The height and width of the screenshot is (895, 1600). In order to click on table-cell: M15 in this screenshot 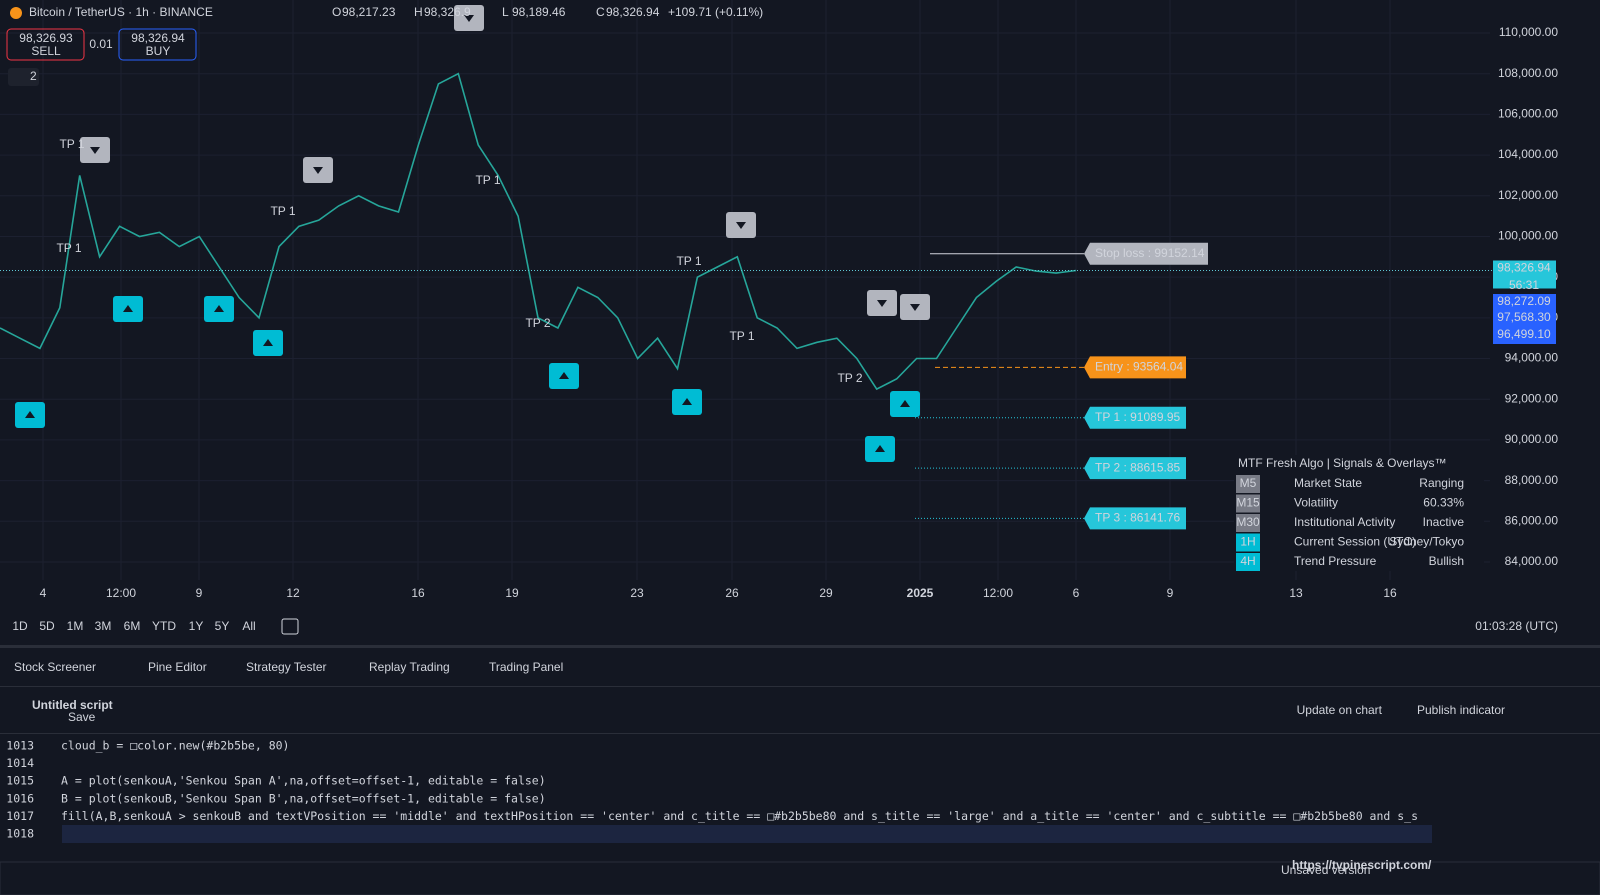, I will do `click(1248, 503)`.